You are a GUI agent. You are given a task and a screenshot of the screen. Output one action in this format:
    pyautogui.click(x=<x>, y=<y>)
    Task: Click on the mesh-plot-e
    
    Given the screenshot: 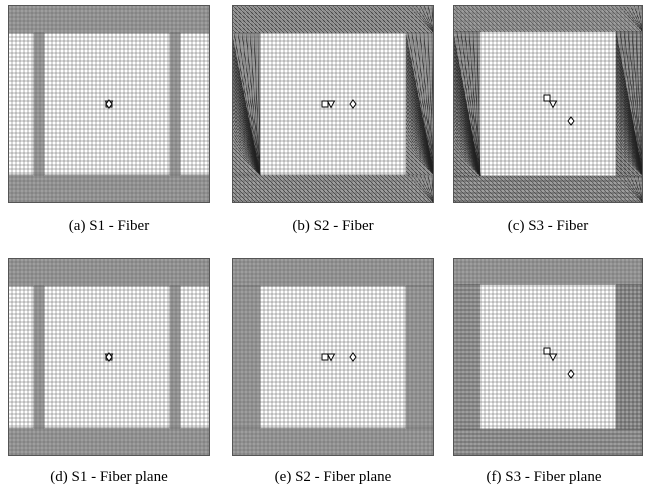 What is the action you would take?
    pyautogui.click(x=333, y=357)
    